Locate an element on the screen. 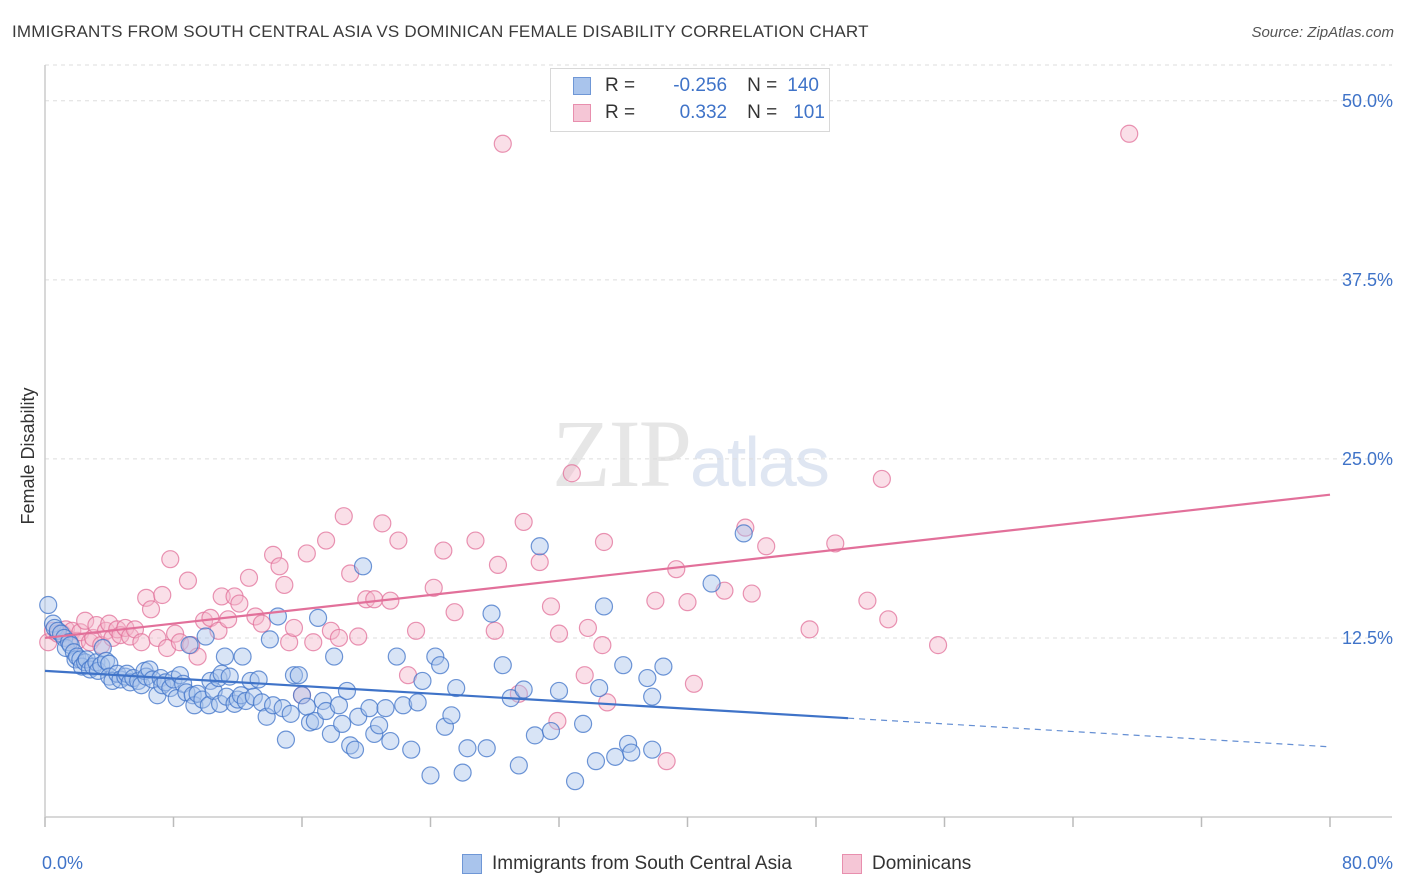 The image size is (1406, 892). watermark-atlas: atlas is located at coordinates (760, 462).